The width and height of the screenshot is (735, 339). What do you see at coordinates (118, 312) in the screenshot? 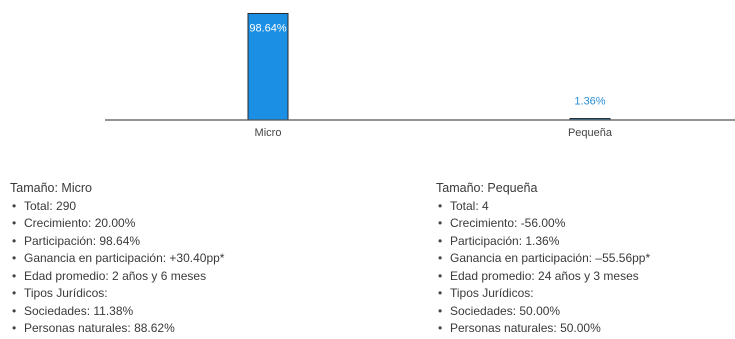
I see `list-item: Sociedades: 11.38%` at bounding box center [118, 312].